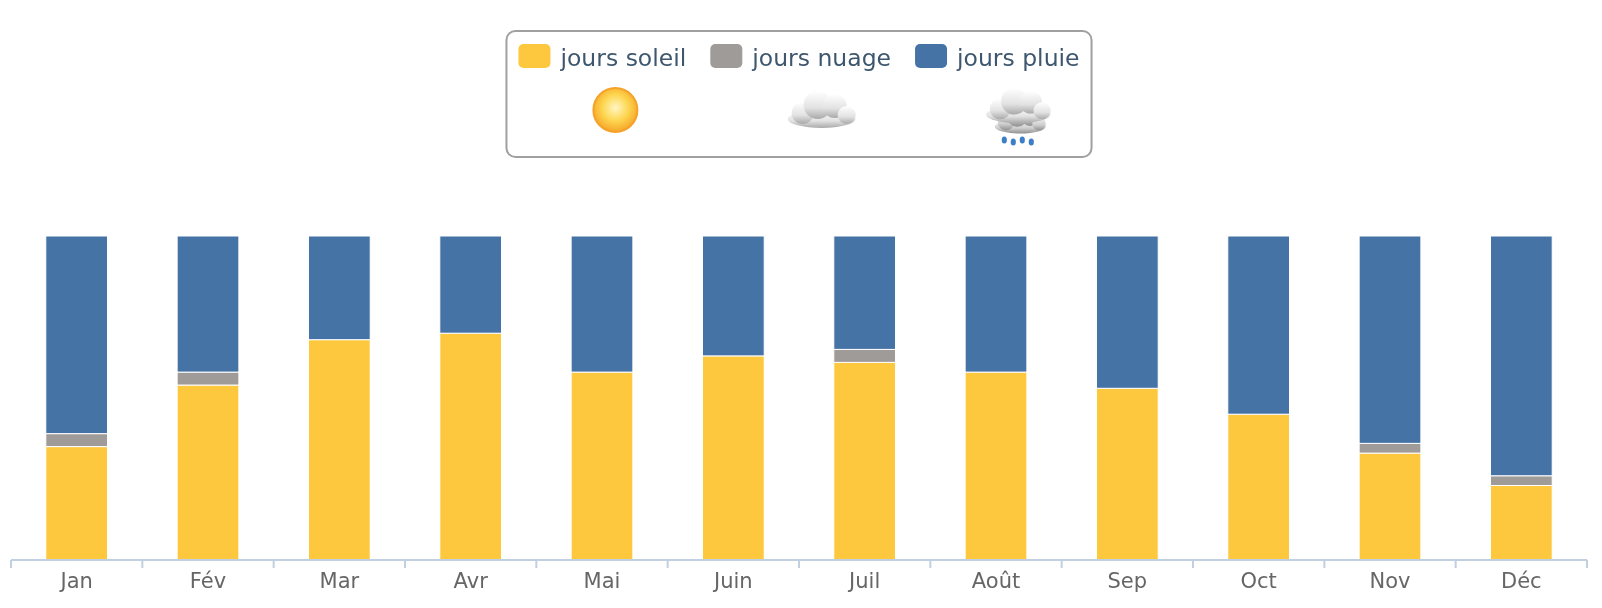 This screenshot has height=608, width=1602. What do you see at coordinates (471, 581) in the screenshot?
I see `x-tick-label: Avr` at bounding box center [471, 581].